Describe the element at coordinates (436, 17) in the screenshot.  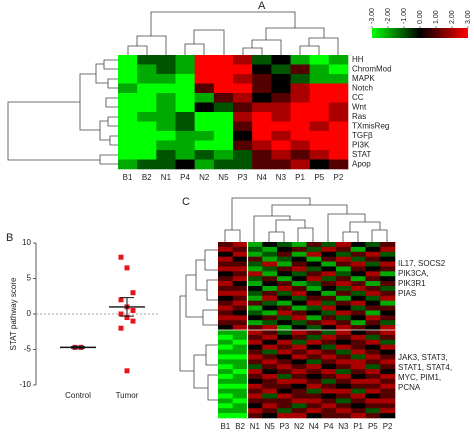
I see `key-tick-label: 1.00` at that location.